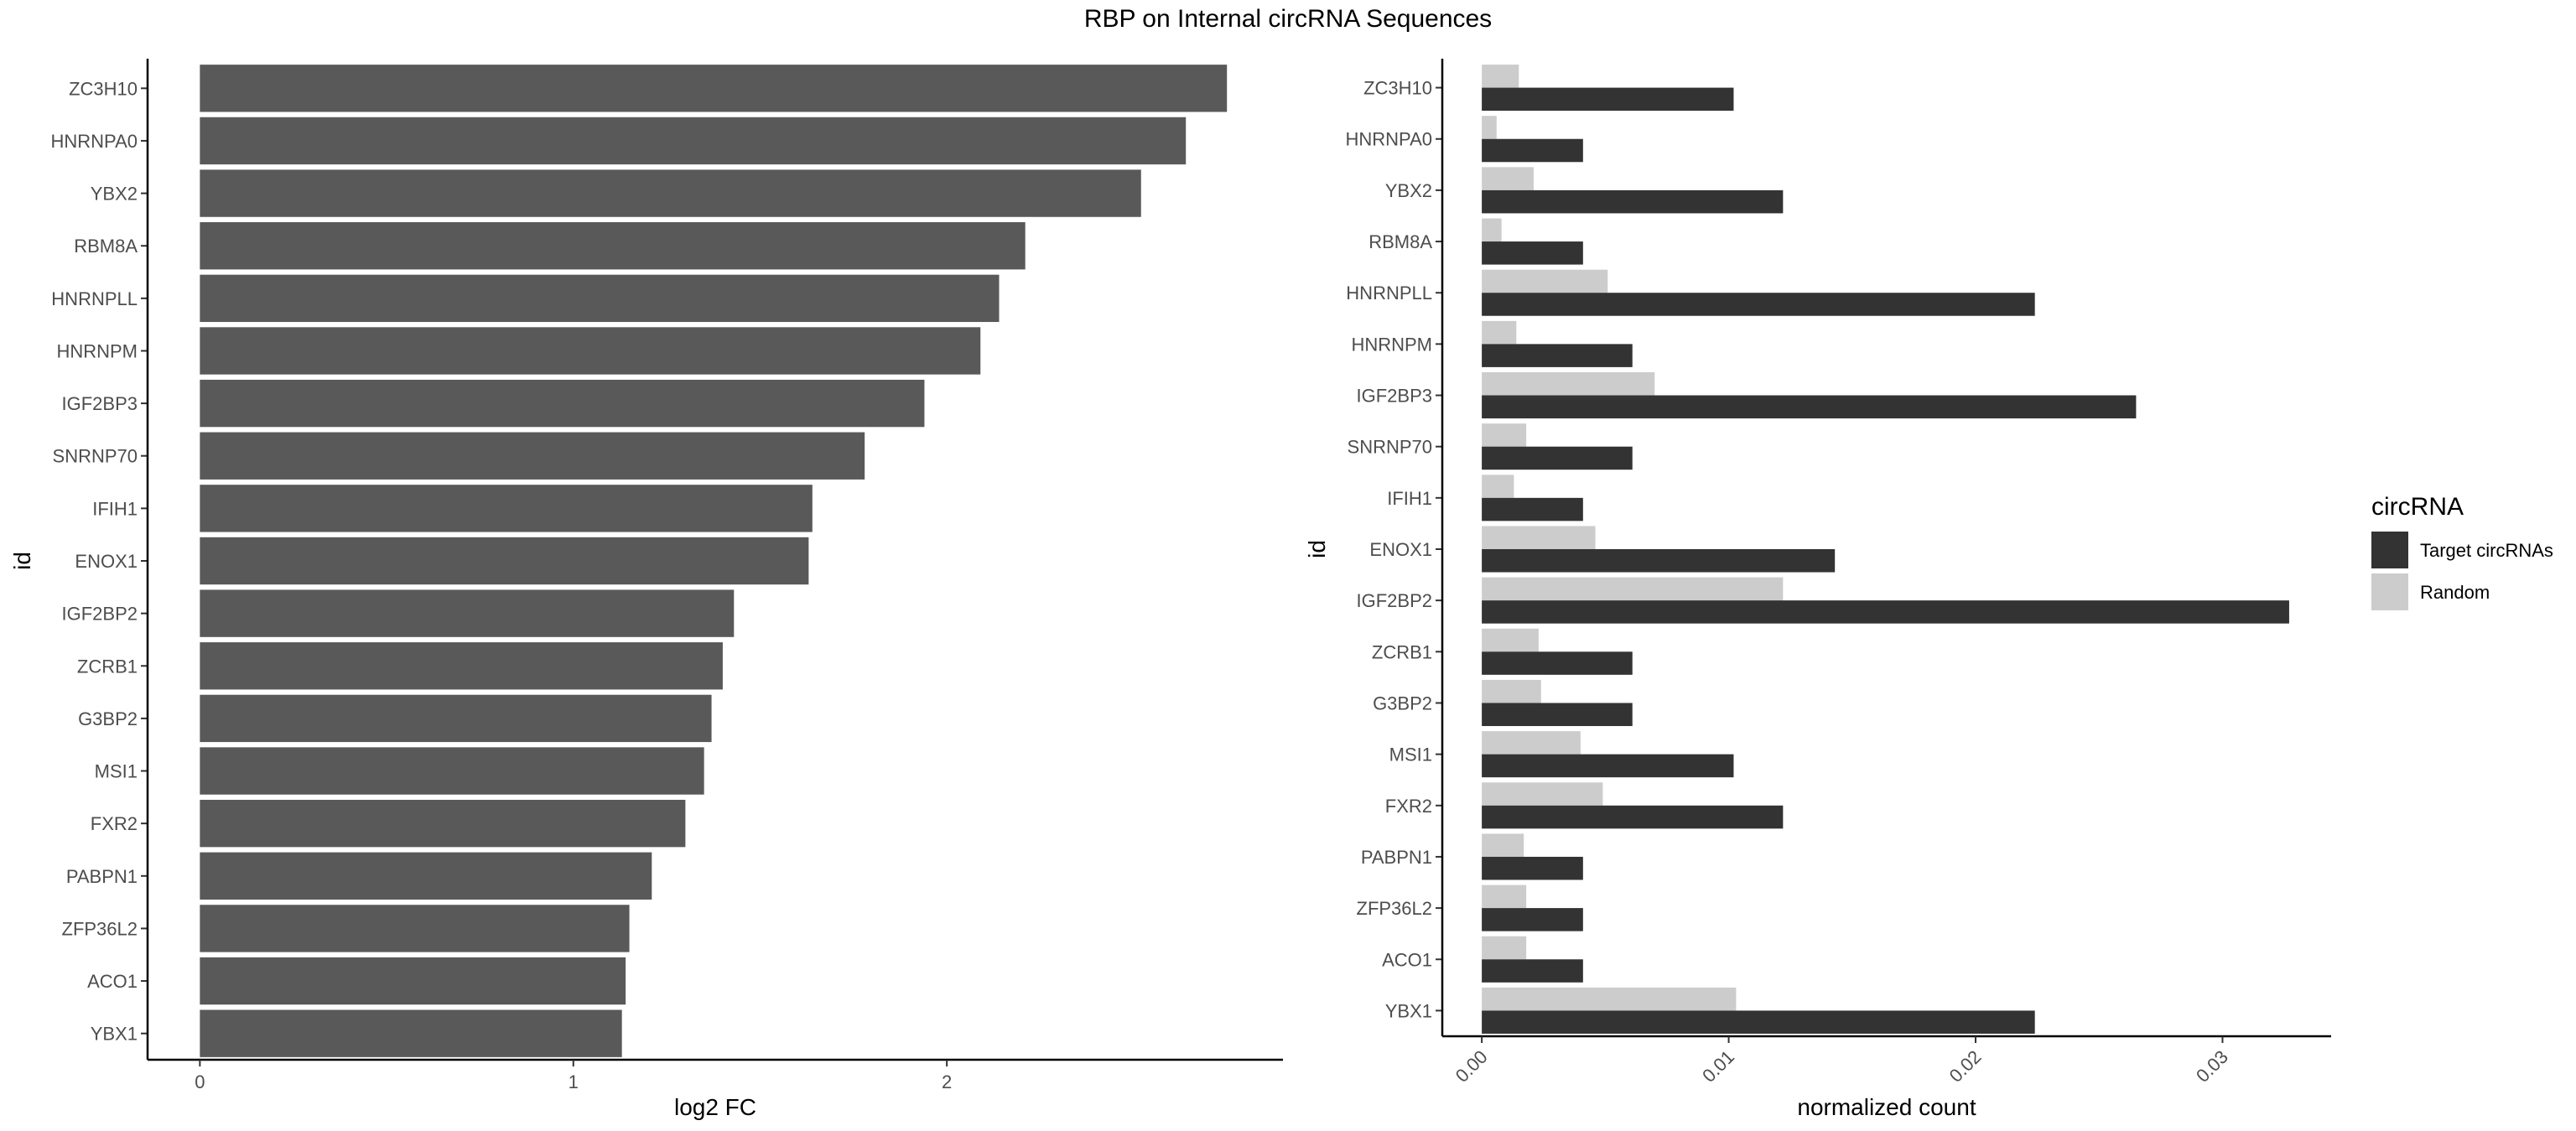 This screenshot has width=2576, height=1131. What do you see at coordinates (452, 771) in the screenshot?
I see `bar-msi1` at bounding box center [452, 771].